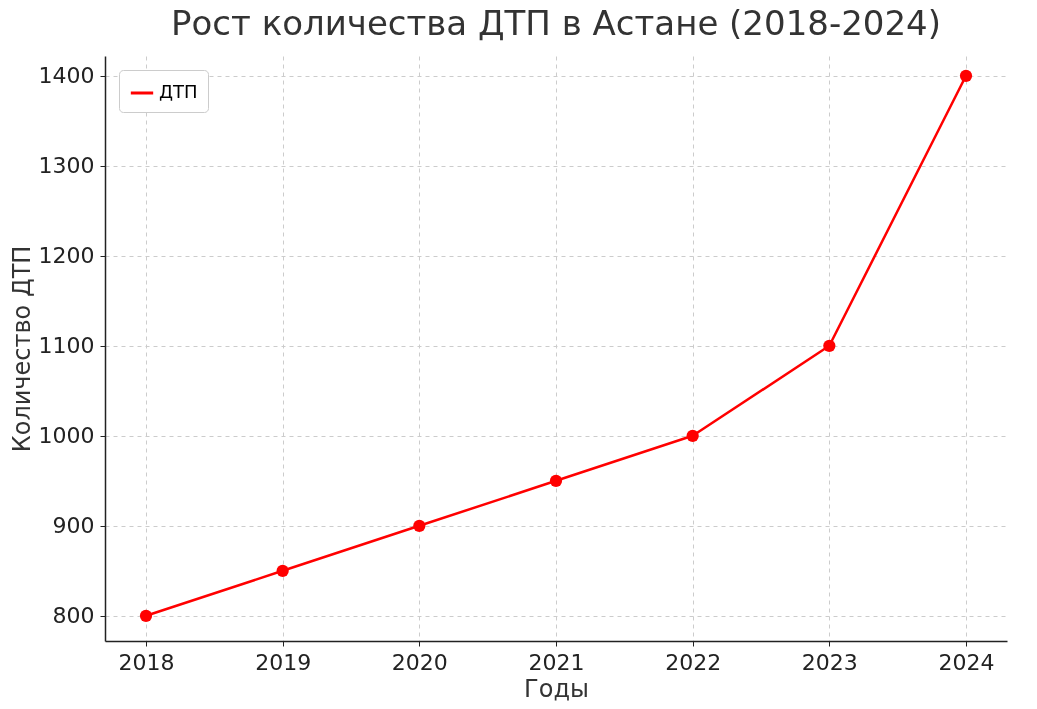  What do you see at coordinates (556, 23) in the screenshot?
I see `chart-title: Рост количества ДТП в Астане (2018-2024)` at bounding box center [556, 23].